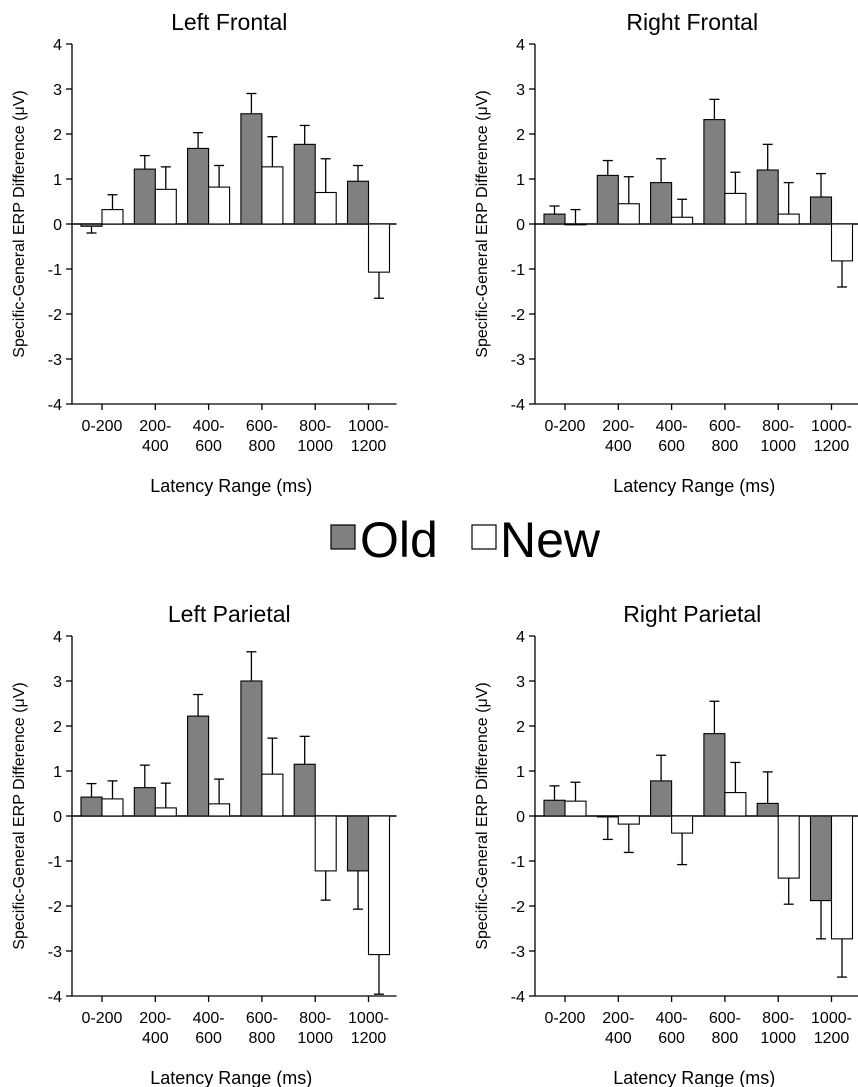 The image size is (858, 1087). I want to click on legend-label-new: New, so click(550, 540).